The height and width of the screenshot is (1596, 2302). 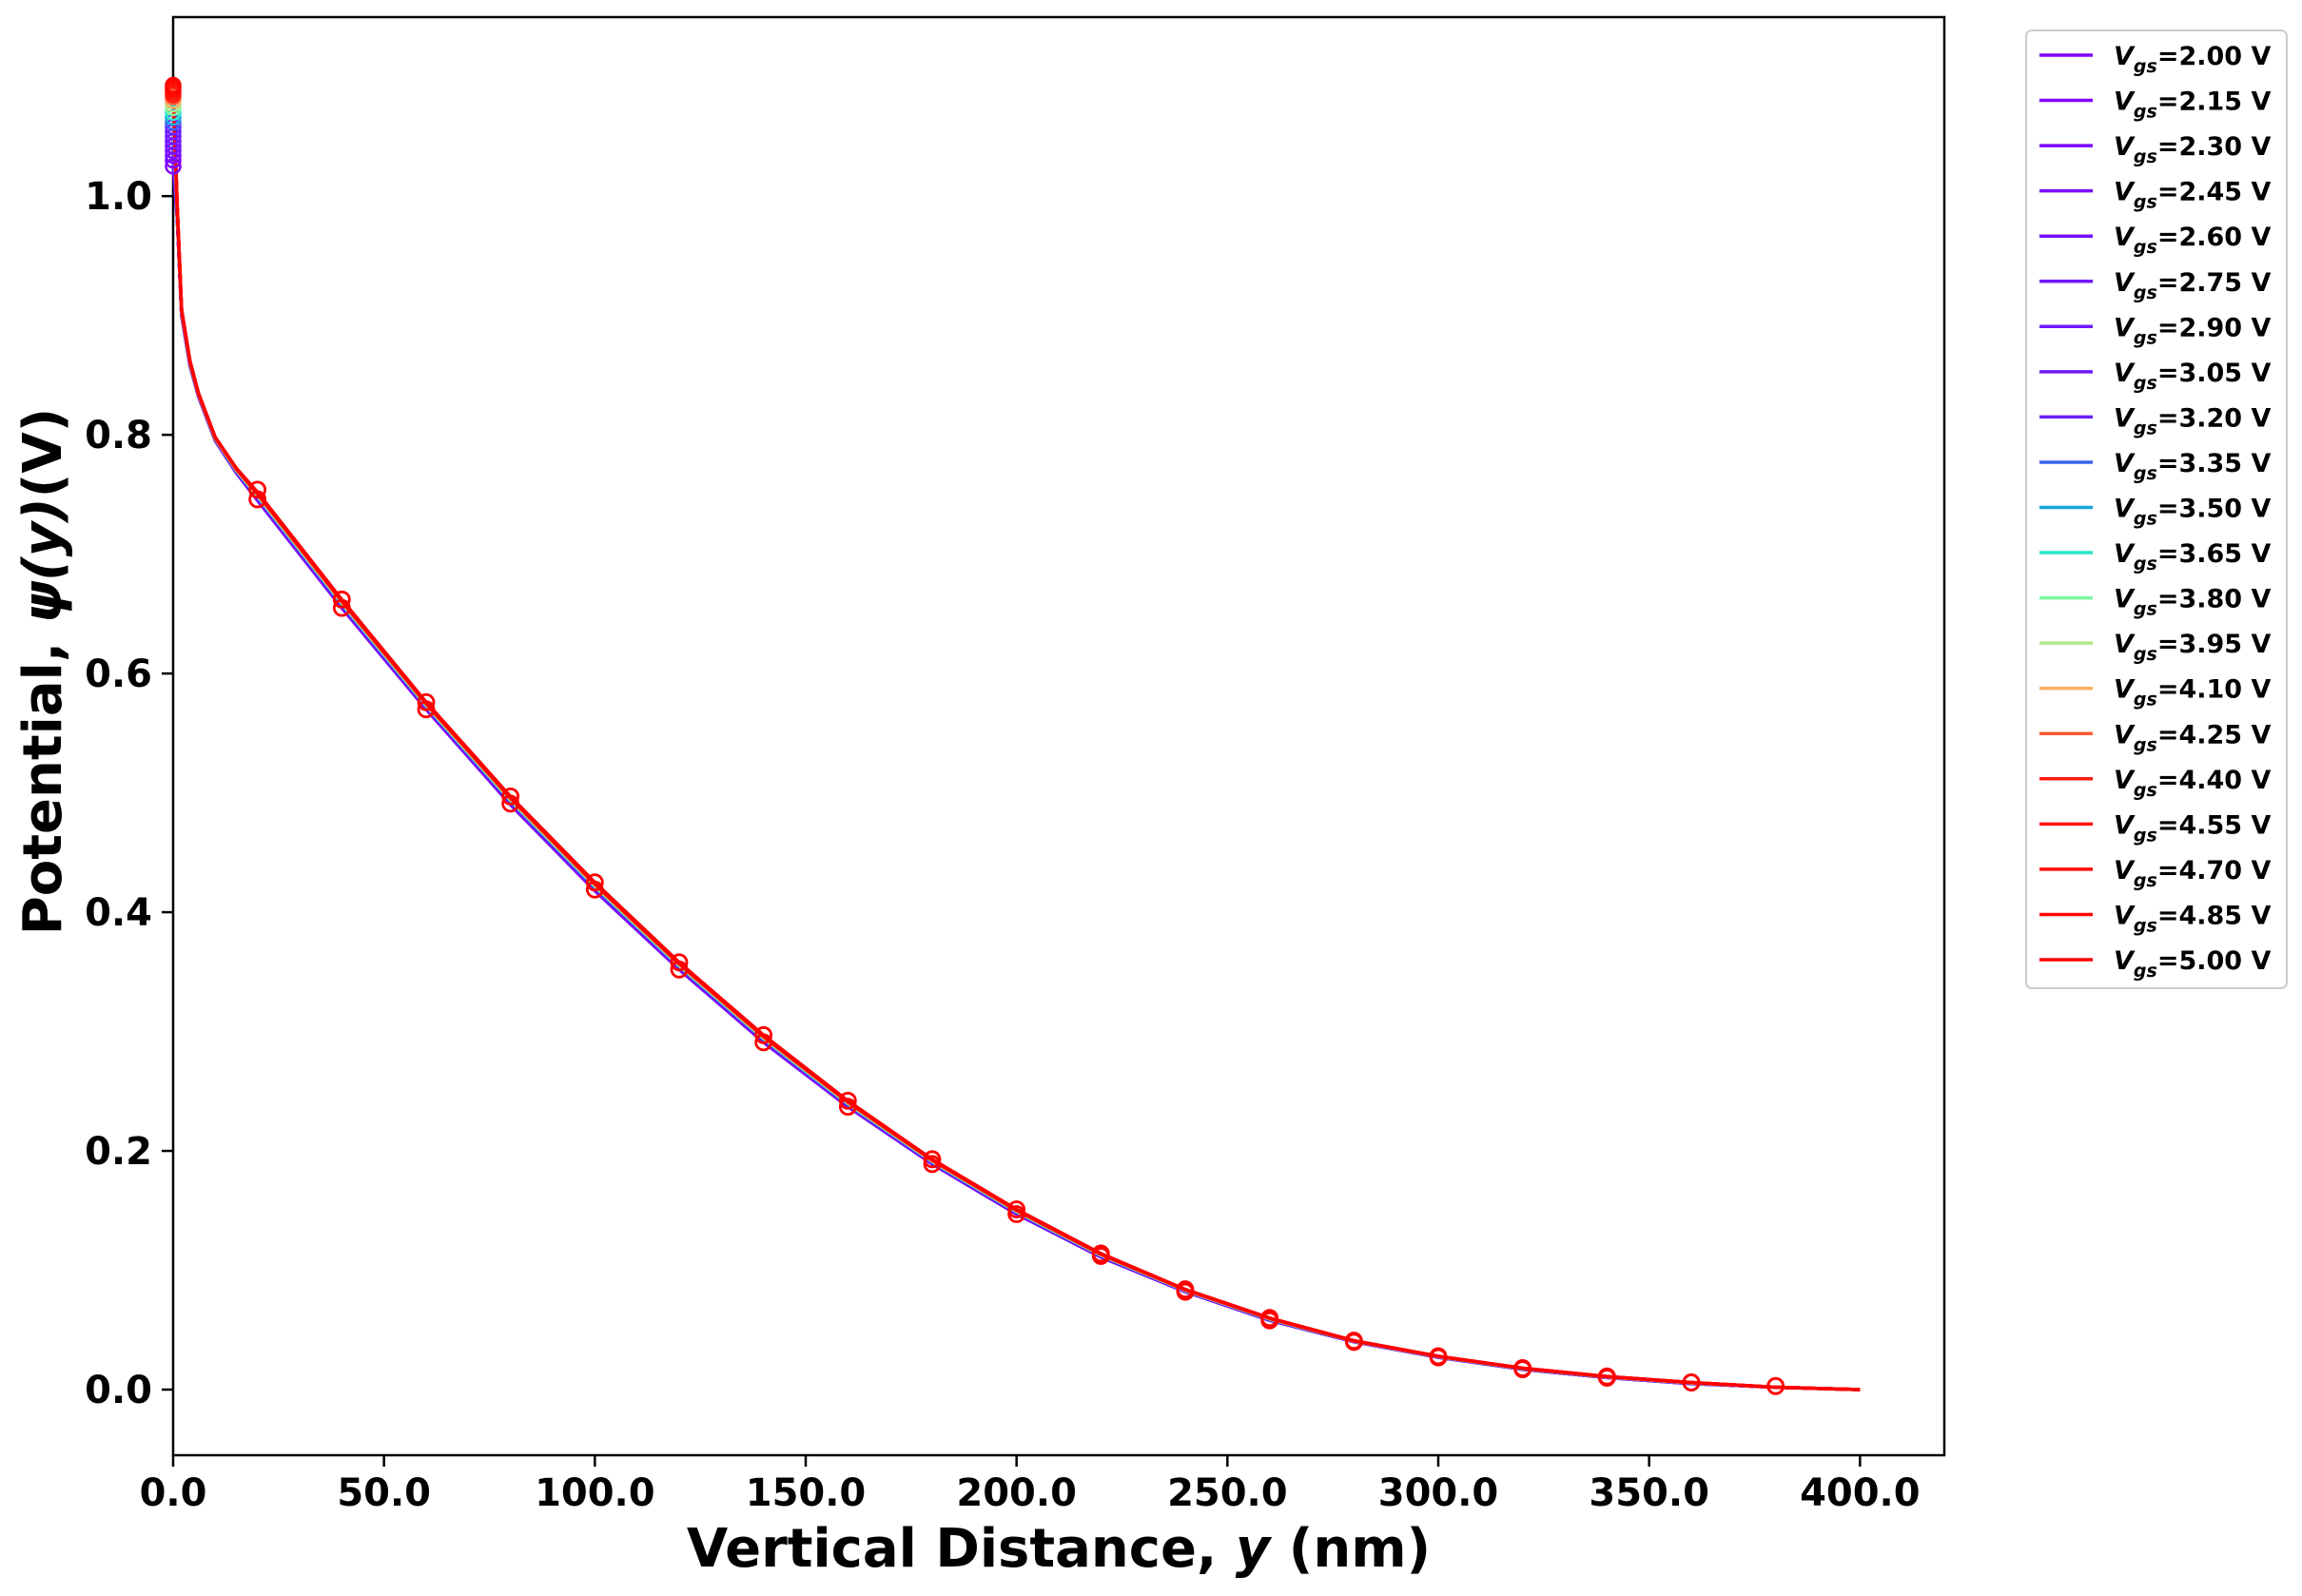 What do you see at coordinates (2214, 961) in the screenshot?
I see `legend-label-value: =5.00 V` at bounding box center [2214, 961].